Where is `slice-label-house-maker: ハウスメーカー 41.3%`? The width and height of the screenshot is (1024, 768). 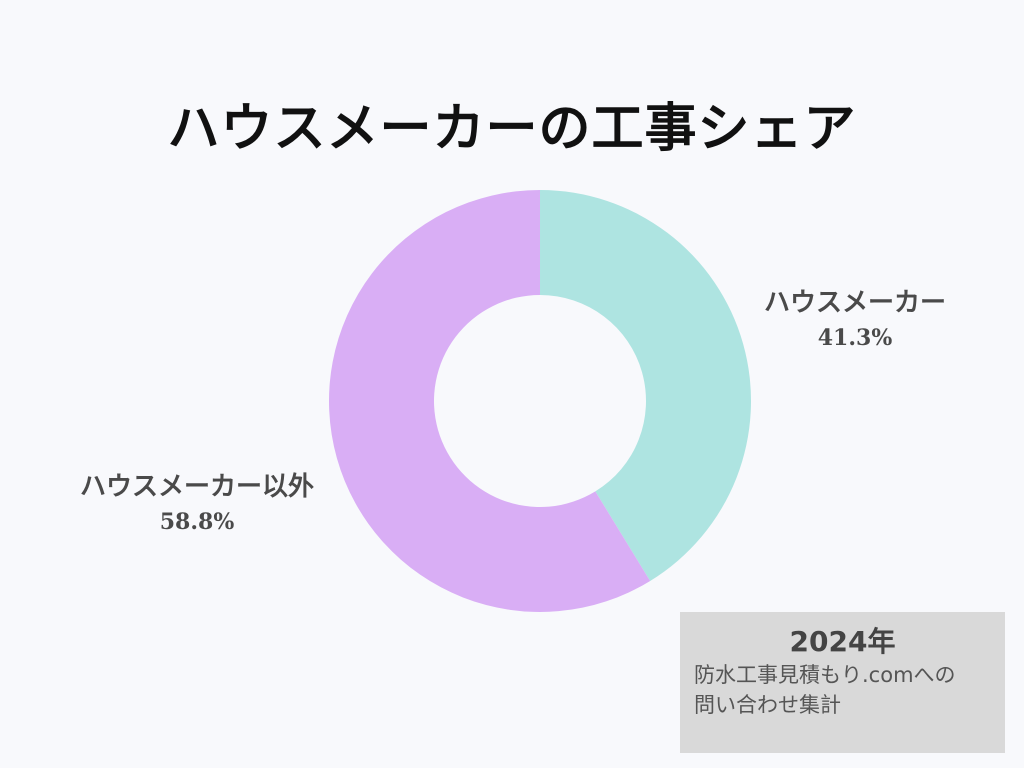
slice-label-house-maker: ハウスメーカー 41.3% is located at coordinates (855, 316).